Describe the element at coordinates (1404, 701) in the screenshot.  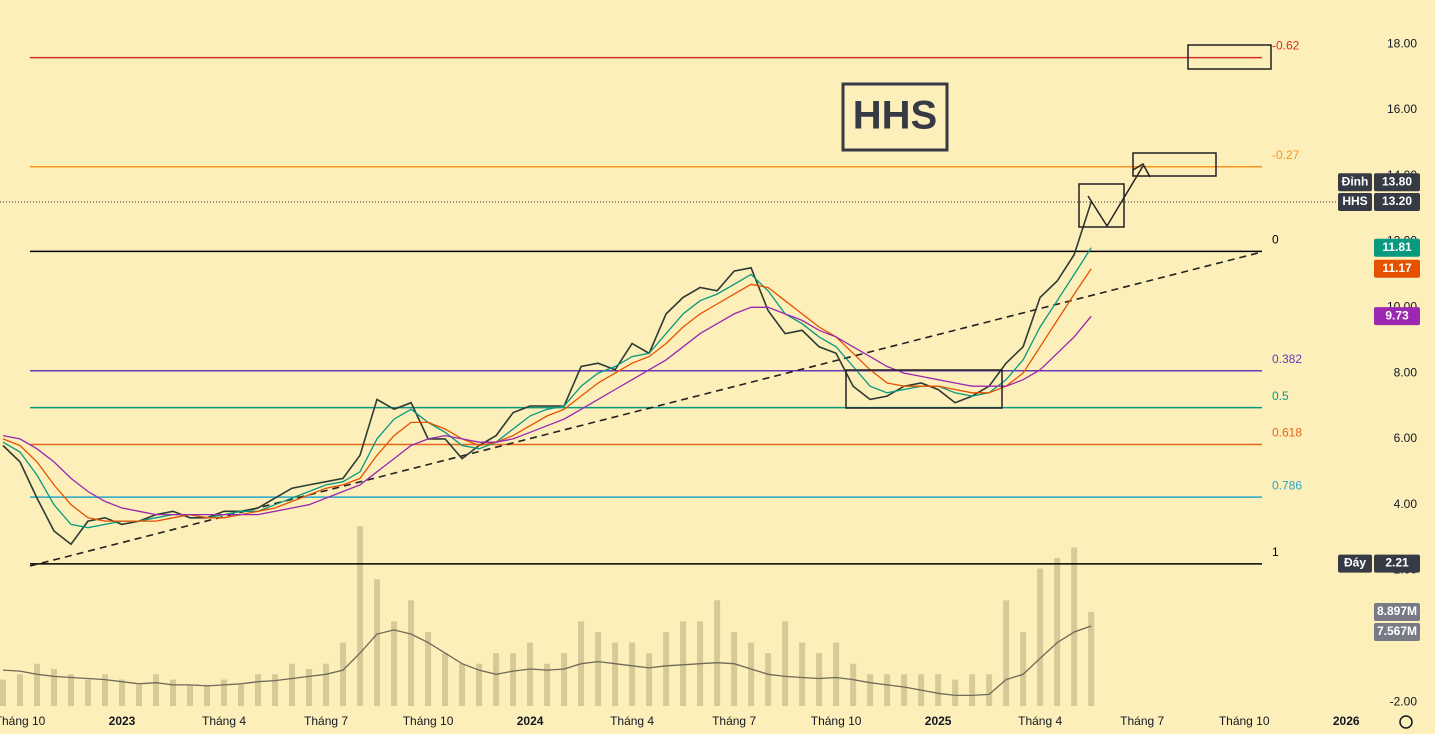
I see `y-tick-label: -2.00` at that location.